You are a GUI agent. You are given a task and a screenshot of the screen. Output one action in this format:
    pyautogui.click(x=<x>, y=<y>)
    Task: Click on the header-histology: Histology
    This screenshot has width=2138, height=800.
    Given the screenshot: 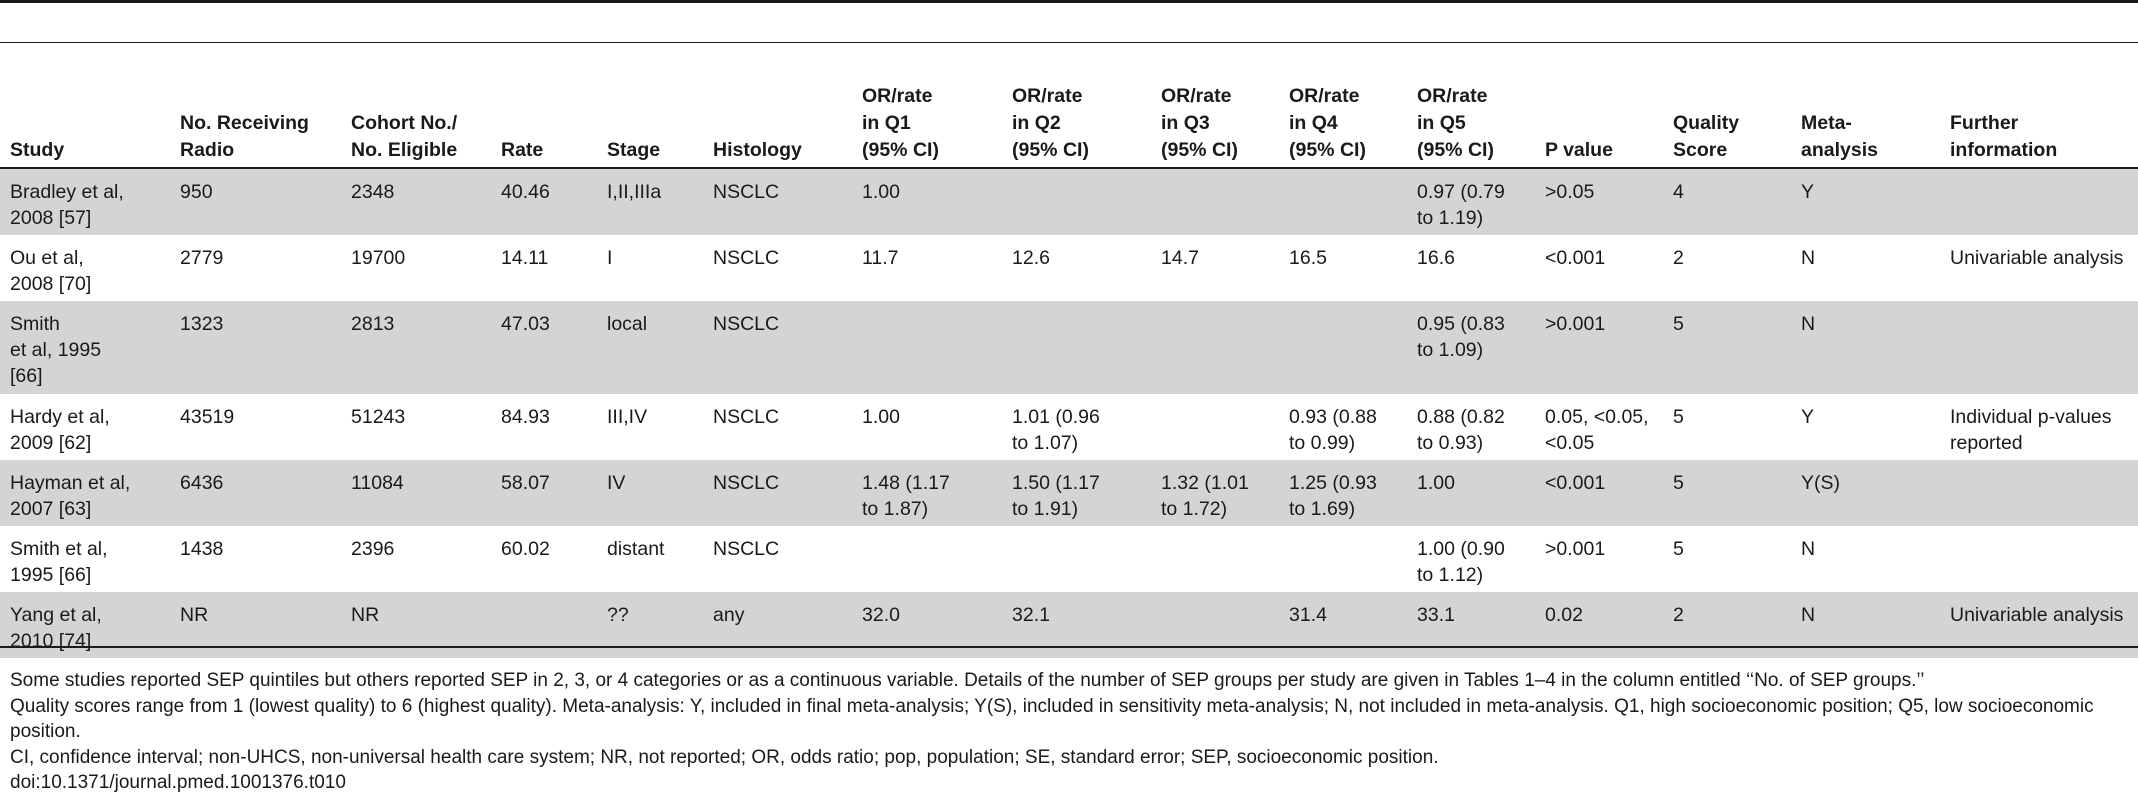 What is the action you would take?
    pyautogui.click(x=777, y=107)
    